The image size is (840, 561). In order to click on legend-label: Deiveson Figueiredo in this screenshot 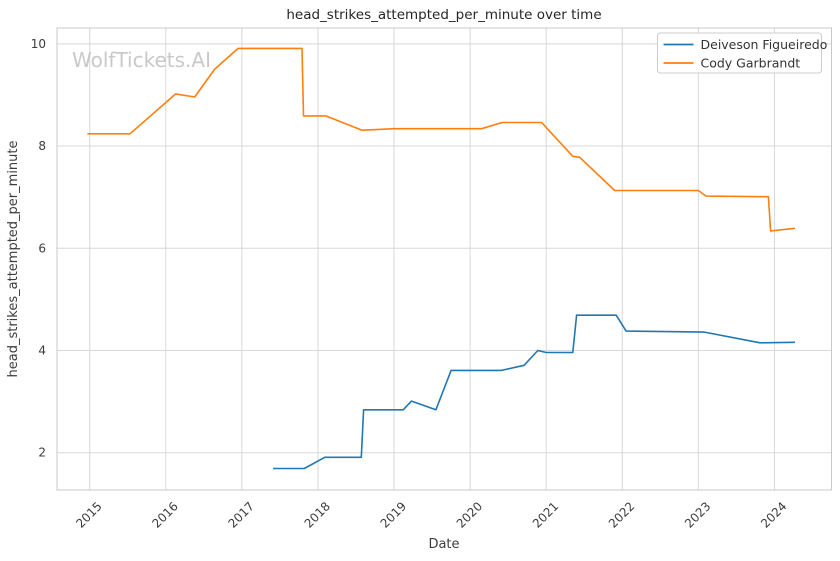, I will do `click(764, 44)`.